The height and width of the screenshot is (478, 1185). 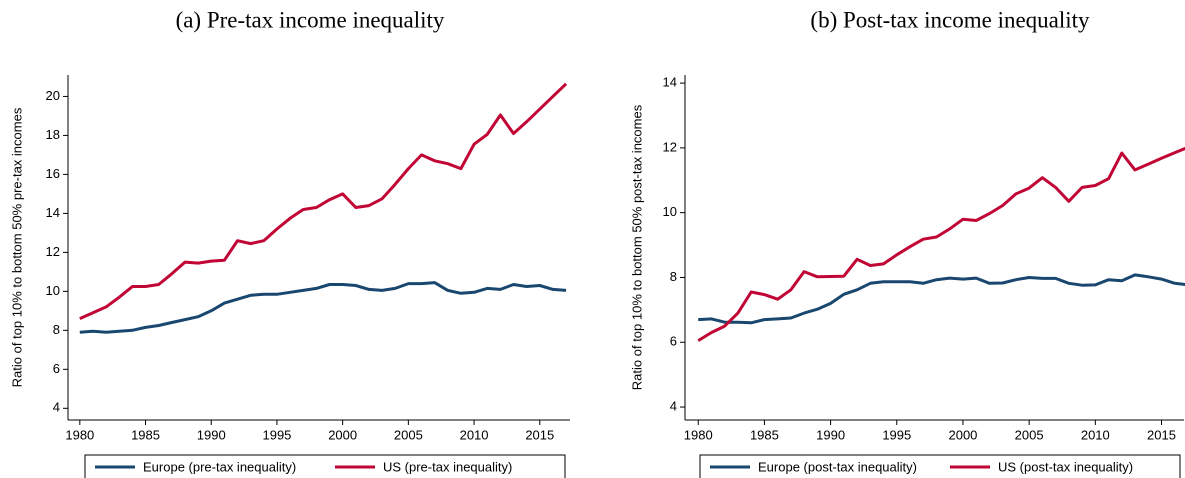 What do you see at coordinates (53, 134) in the screenshot?
I see `y-tick-label: 18` at bounding box center [53, 134].